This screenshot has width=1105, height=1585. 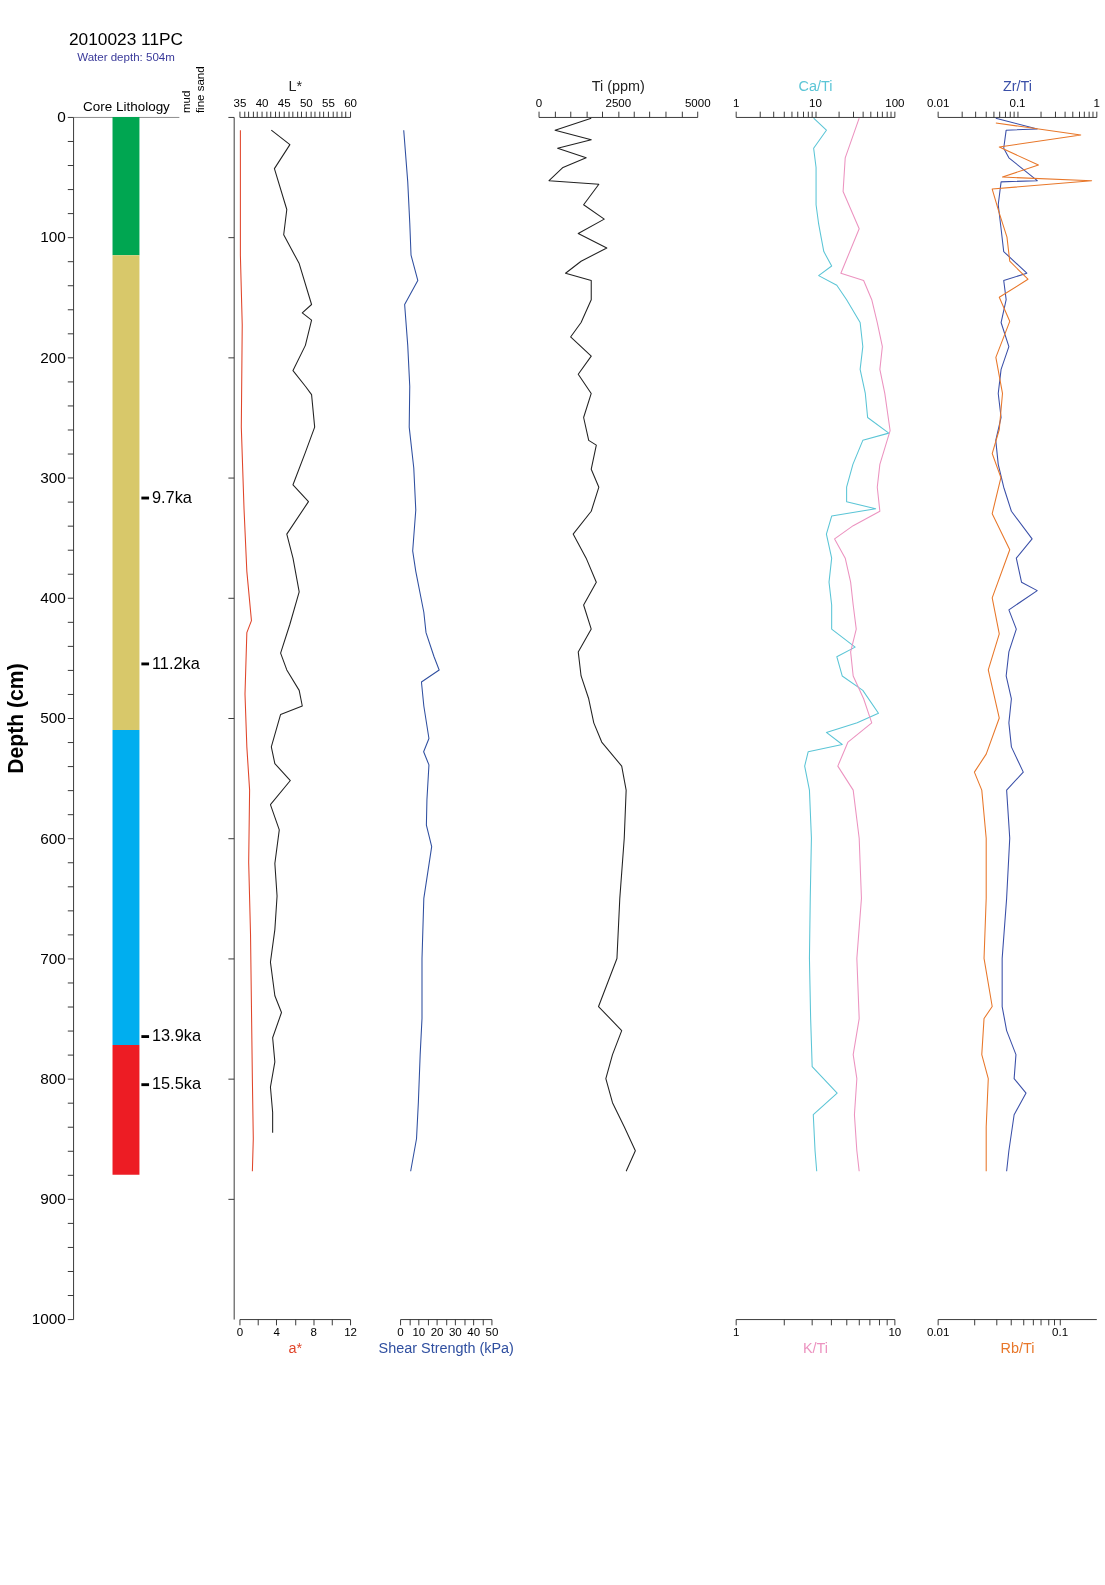 What do you see at coordinates (48, 1319) in the screenshot?
I see `y-tick-label: 1000` at bounding box center [48, 1319].